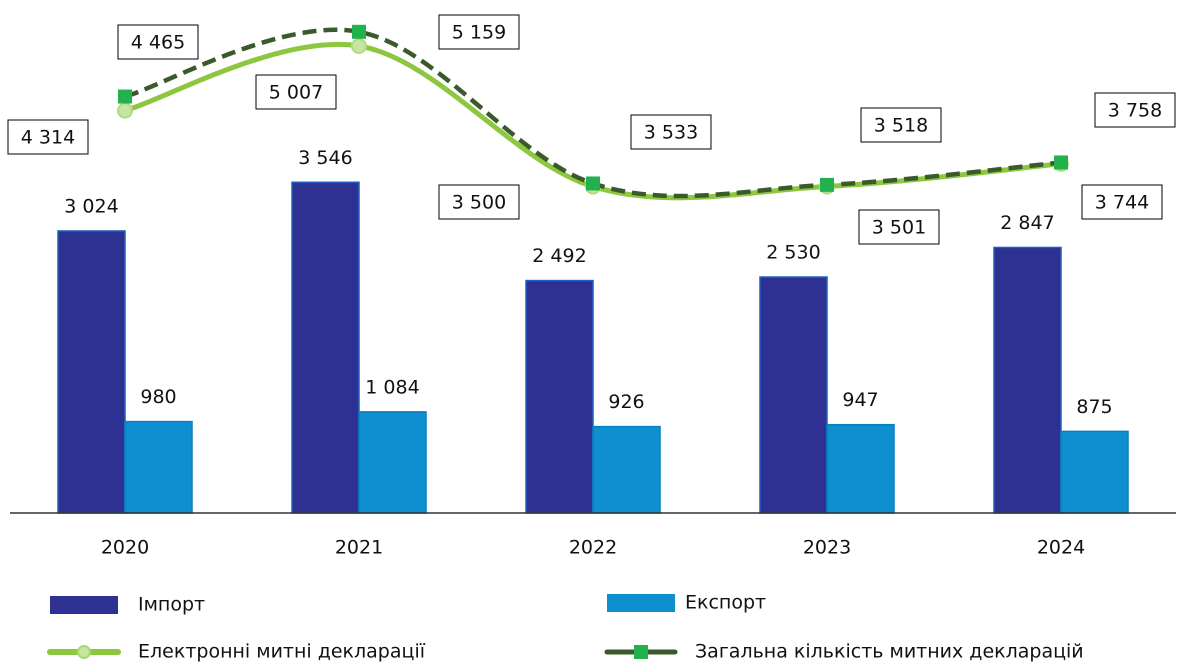 This screenshot has height=670, width=1186. What do you see at coordinates (392, 387) in the screenshot?
I see `value-label: 1 084` at bounding box center [392, 387].